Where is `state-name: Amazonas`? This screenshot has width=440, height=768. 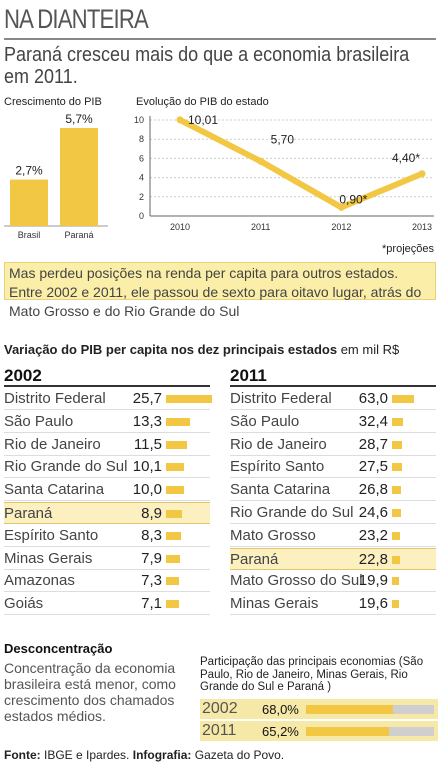
state-name: Amazonas is located at coordinates (39, 581).